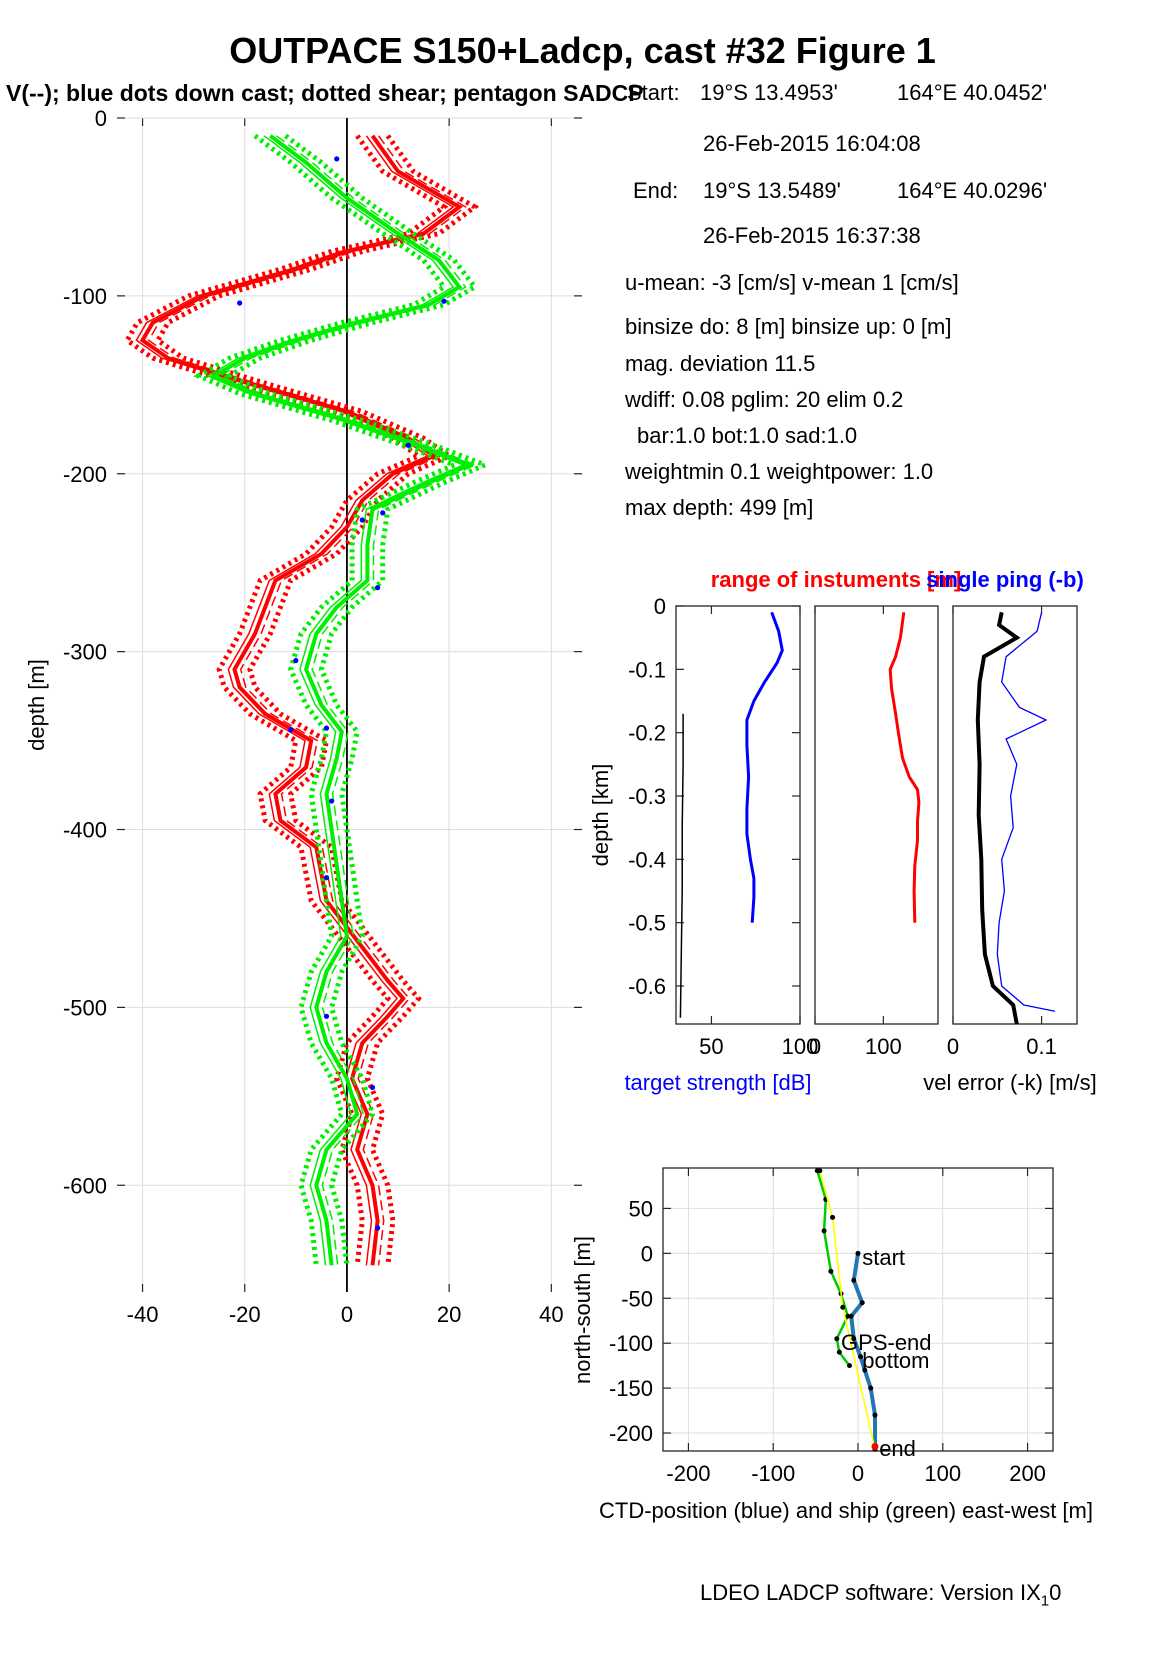 The image size is (1165, 1679). I want to click on weight-params: weightmin 0.1 weightpower: 1.0, so click(779, 471).